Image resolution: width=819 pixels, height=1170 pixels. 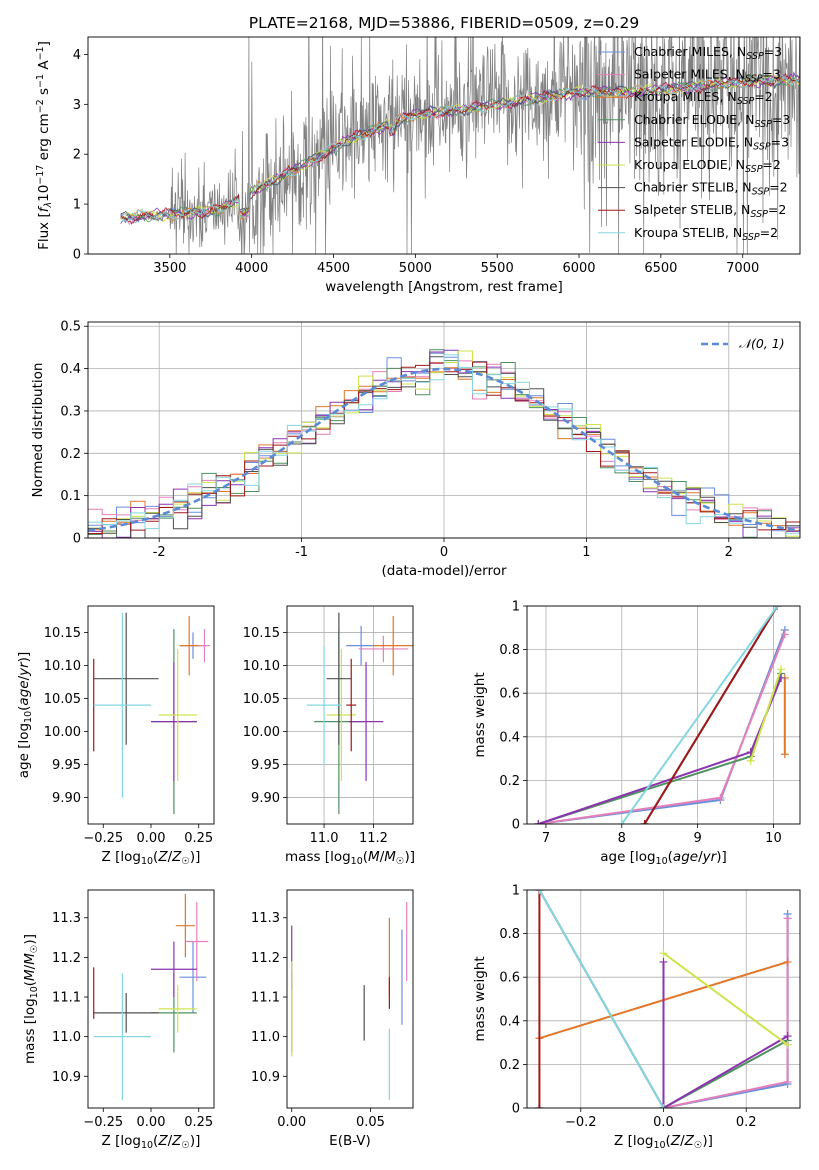 What do you see at coordinates (697, 838) in the screenshot?
I see `x-tick-label: 9` at bounding box center [697, 838].